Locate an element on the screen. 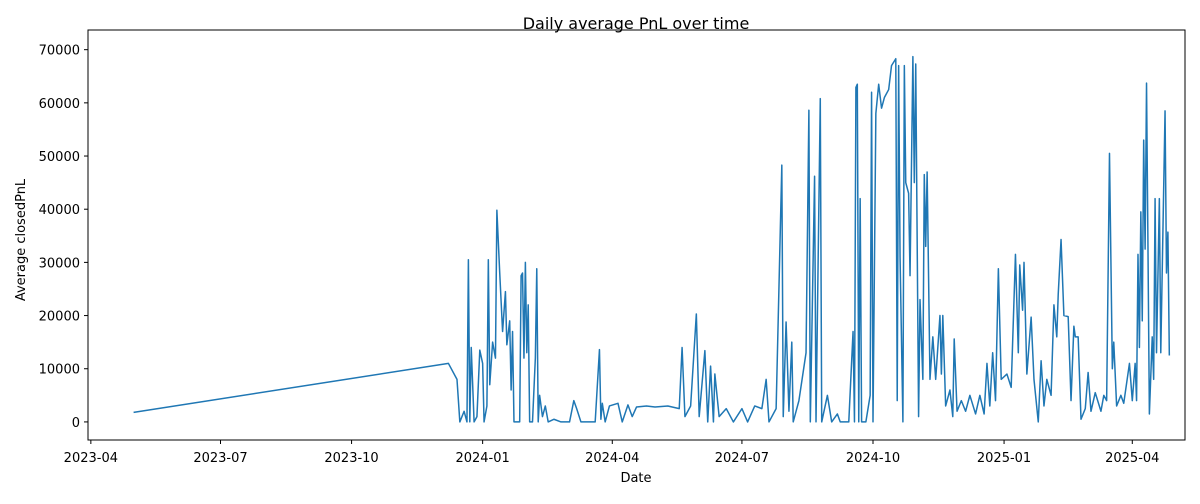 Image resolution: width=1200 pixels, height=504 pixels. x-tick-label: 2024-07 is located at coordinates (742, 458).